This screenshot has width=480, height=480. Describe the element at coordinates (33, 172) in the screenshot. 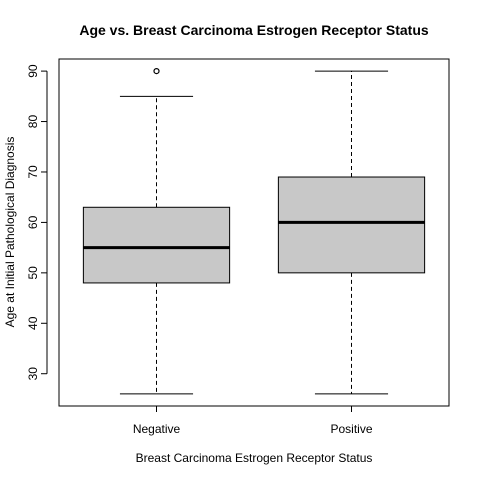

I see `y-tick-label: 70` at that location.